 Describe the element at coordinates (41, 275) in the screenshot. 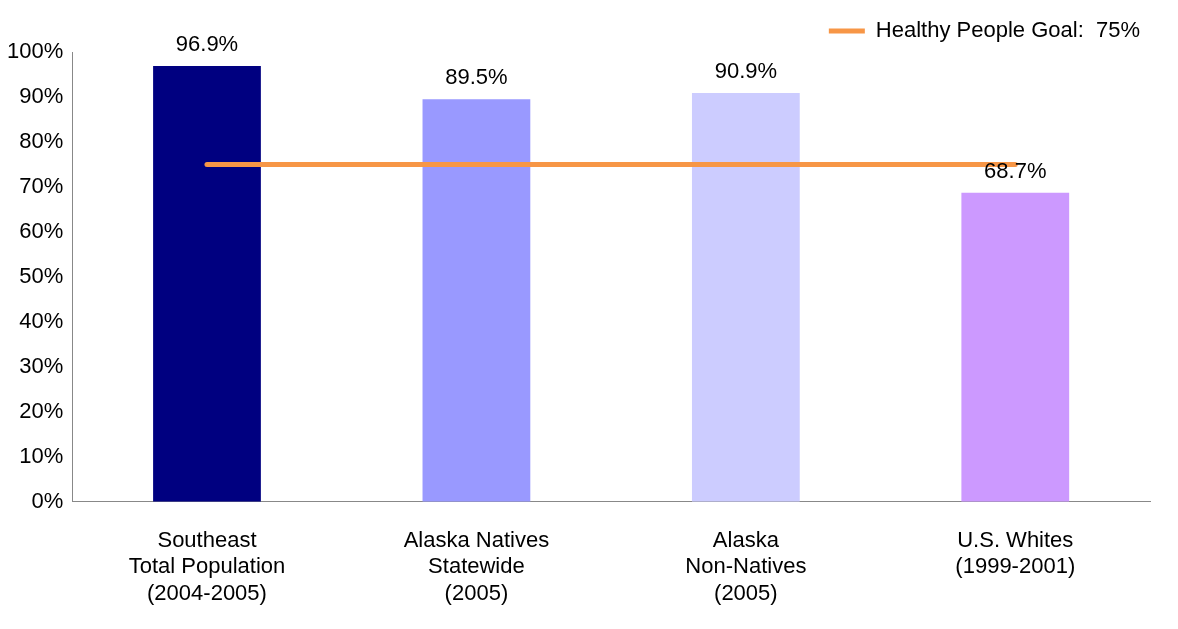

I see `y-tick-label: 50%` at that location.